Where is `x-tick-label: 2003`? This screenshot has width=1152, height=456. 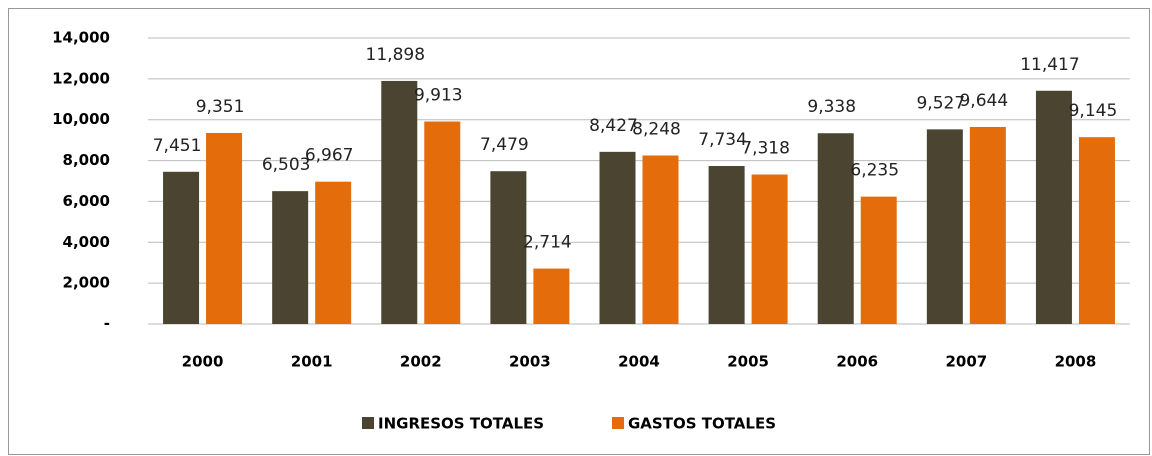
x-tick-label: 2003 is located at coordinates (530, 362).